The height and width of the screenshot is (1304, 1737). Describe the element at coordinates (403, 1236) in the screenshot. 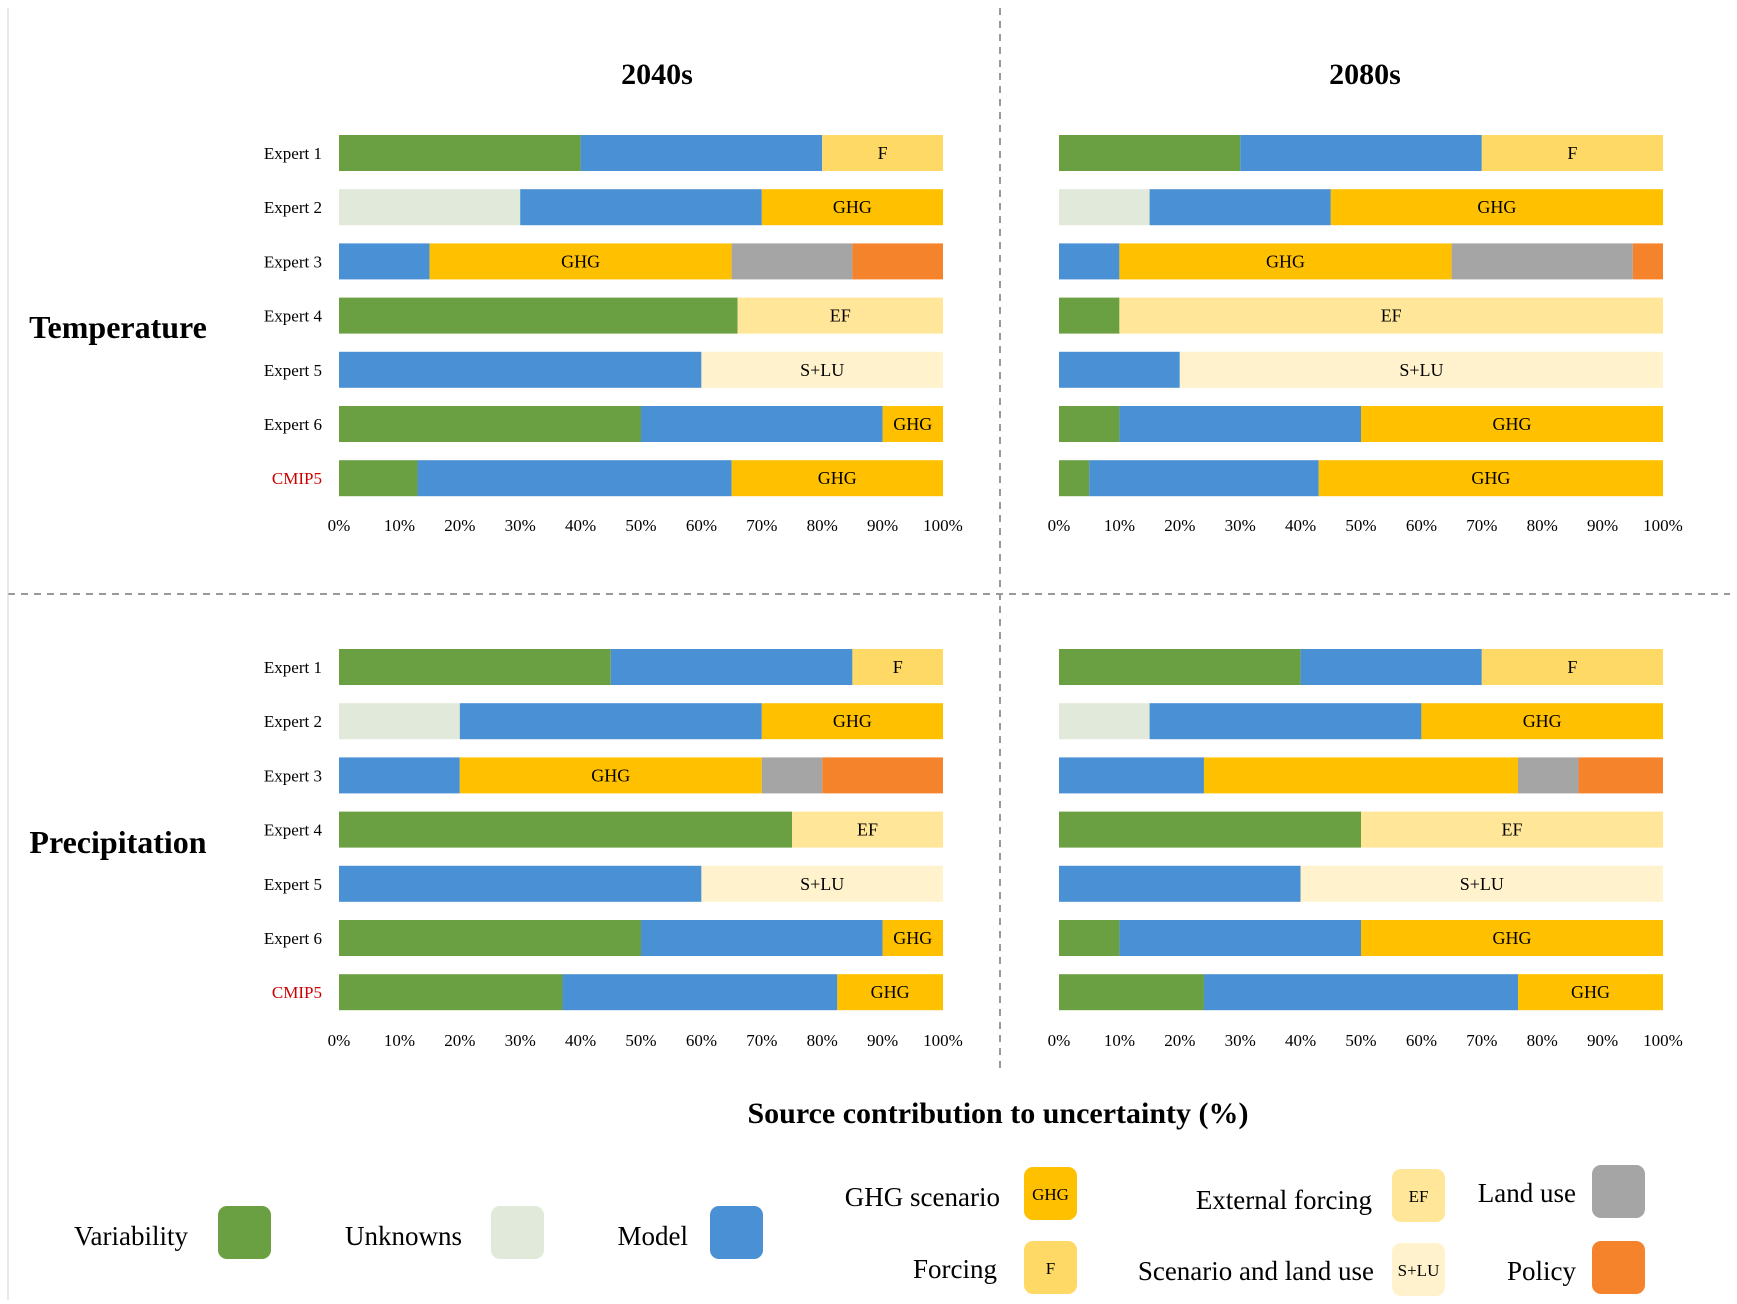

I see `legend-label: Unknowns` at that location.